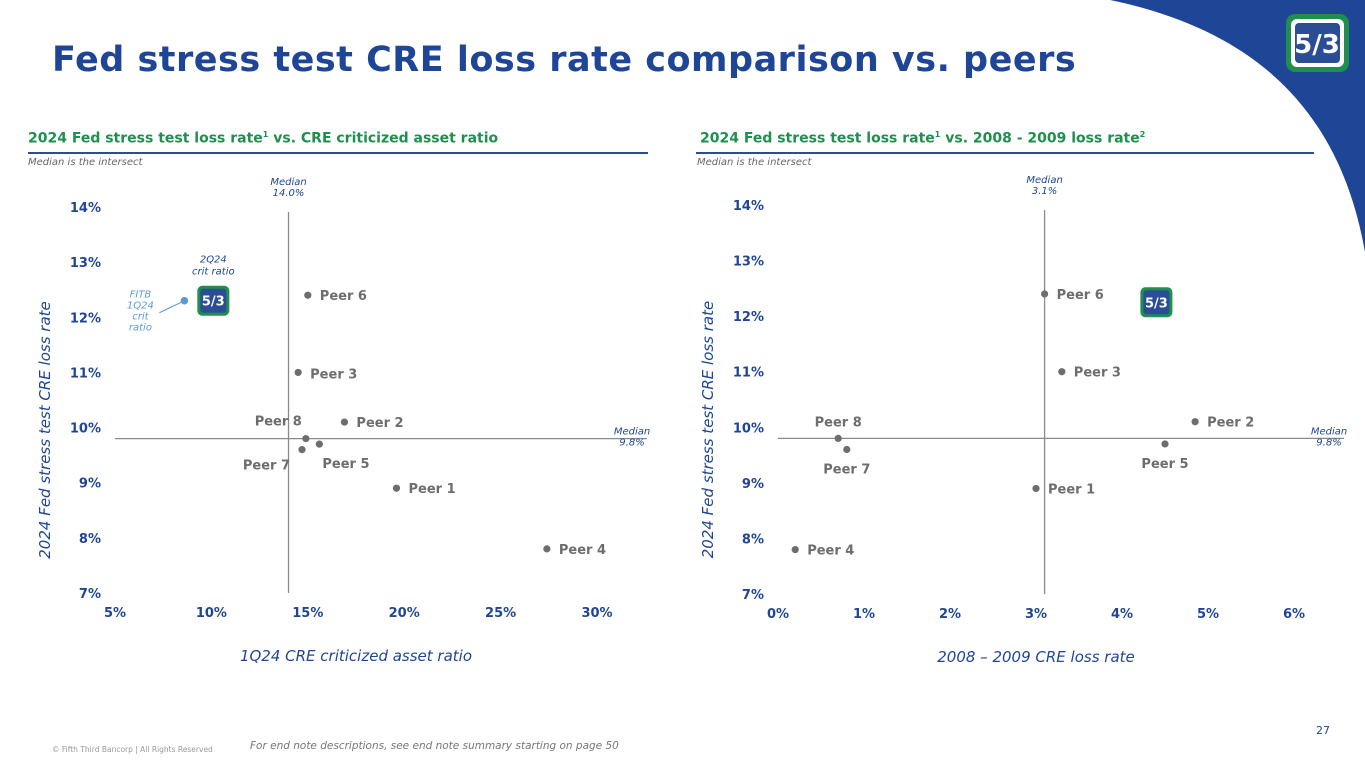 The image size is (1365, 768). I want to click on right-title-suffix: vs. 2008 - 2009 loss rate, so click(1040, 138).